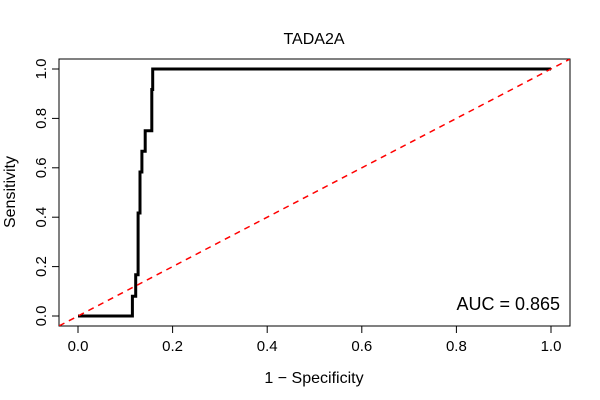 This screenshot has height=400, width=600. What do you see at coordinates (78, 346) in the screenshot?
I see `x-tick-label: 0.0` at bounding box center [78, 346].